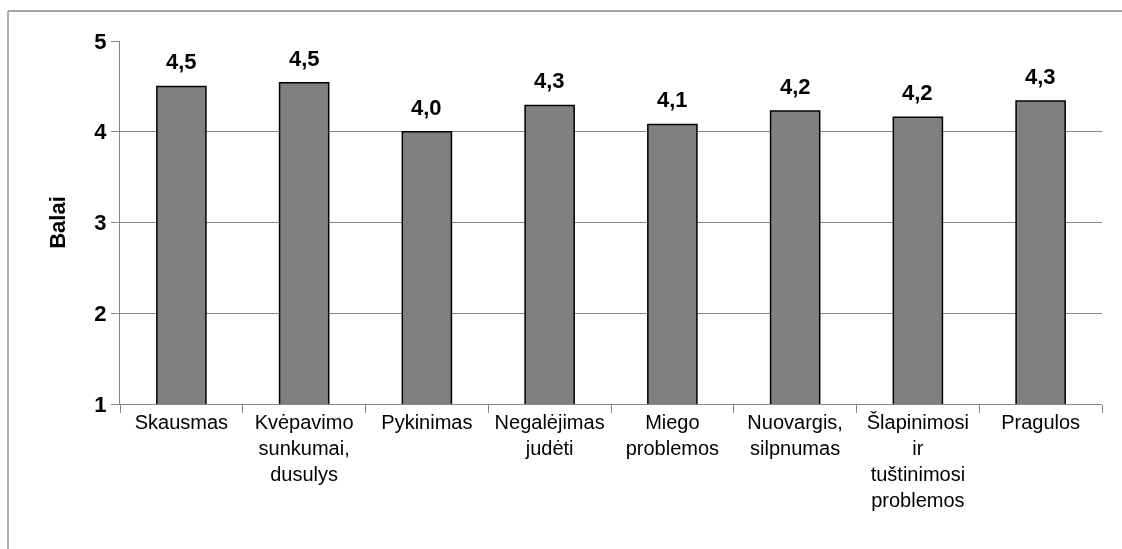  What do you see at coordinates (672, 99) in the screenshot?
I see `data-label: 4,1` at bounding box center [672, 99].